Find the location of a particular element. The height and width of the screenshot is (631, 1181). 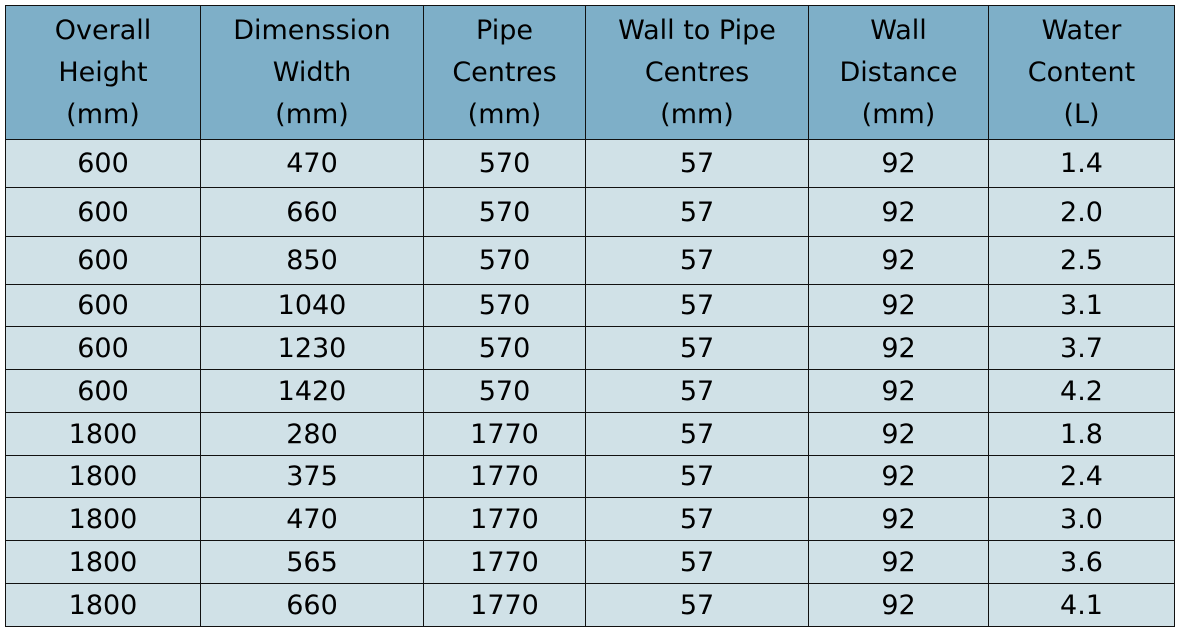

header-cell: Wall Distance (mm) is located at coordinates (898, 72).